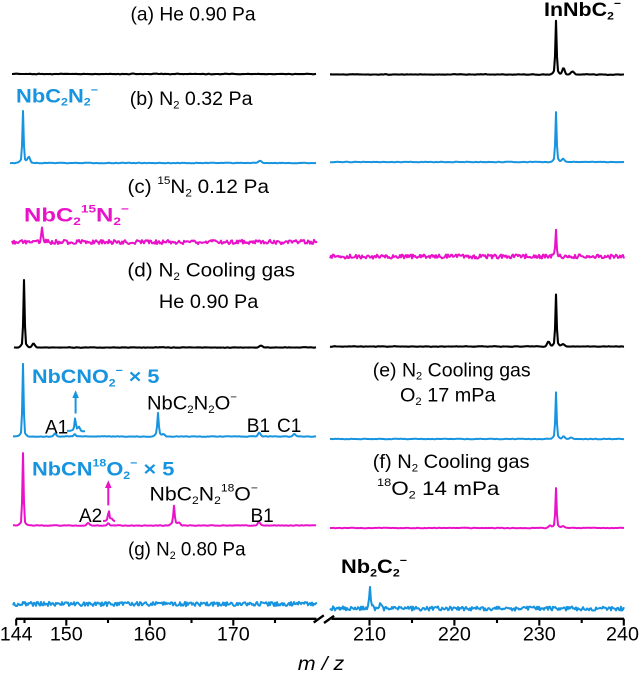  What do you see at coordinates (199, 187) in the screenshot?
I see `svg-text: (c) 15​N2​ 0.12 Pa` at bounding box center [199, 187].